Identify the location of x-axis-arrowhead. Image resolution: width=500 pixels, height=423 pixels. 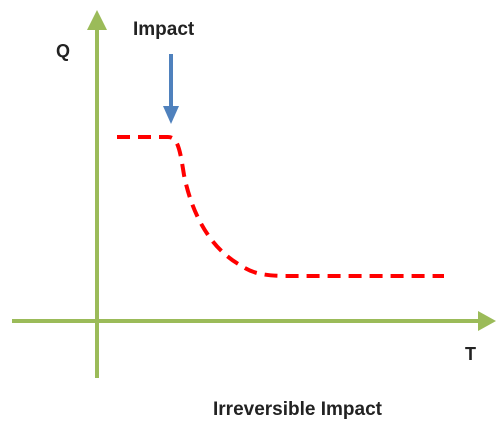
(487, 321).